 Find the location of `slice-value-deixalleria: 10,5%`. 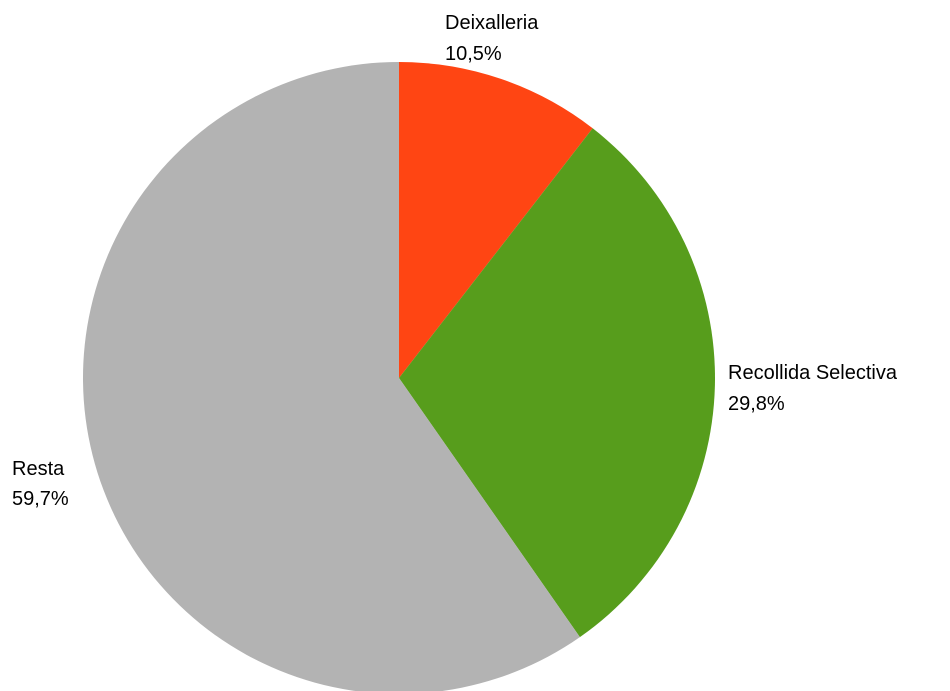

slice-value-deixalleria: 10,5% is located at coordinates (473, 54).